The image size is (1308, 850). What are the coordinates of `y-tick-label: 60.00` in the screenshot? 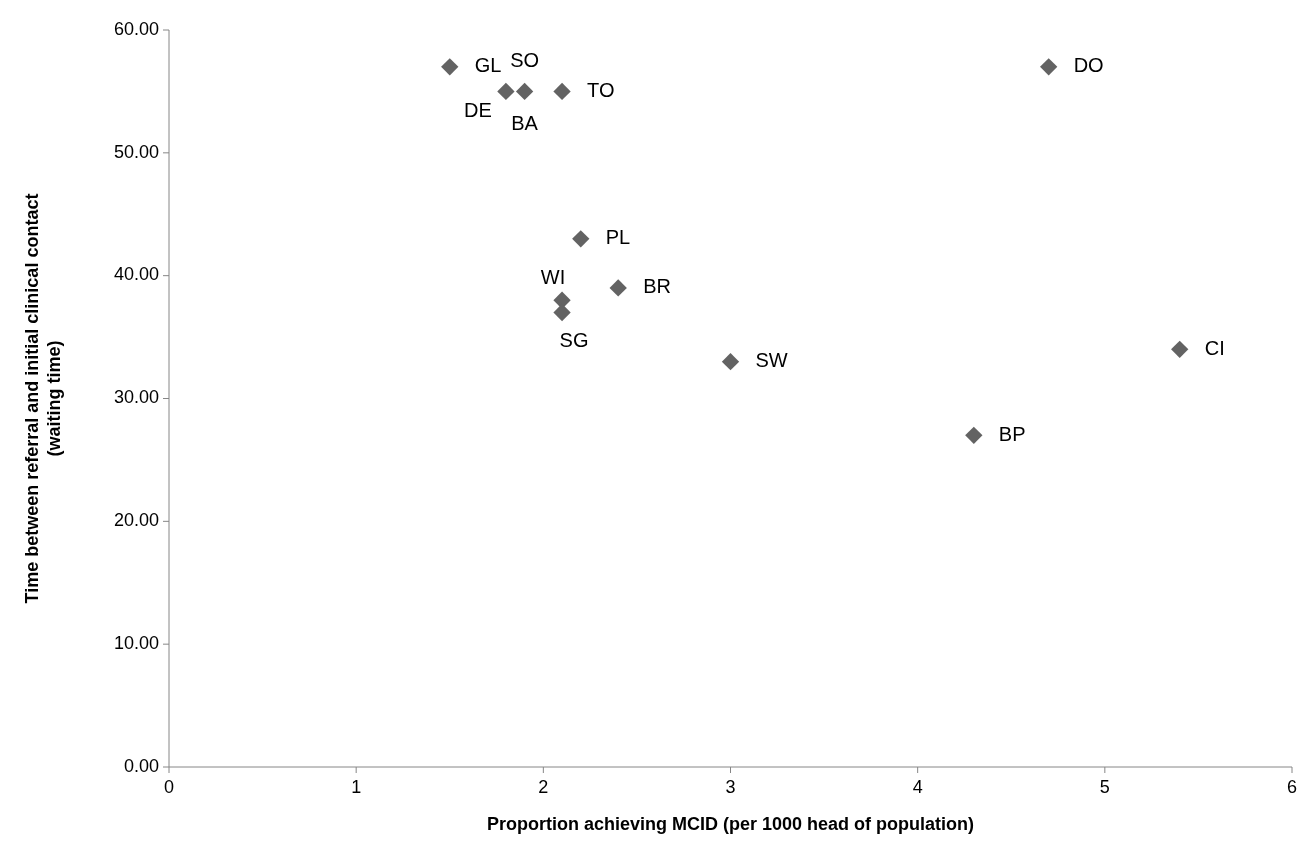 It's located at (136, 28).